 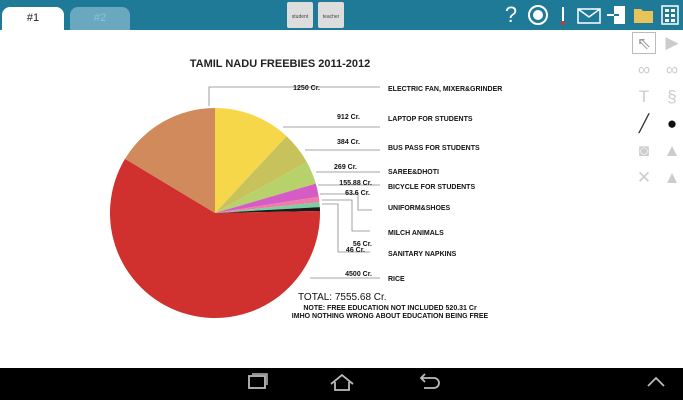 I want to click on tab-2: #2, so click(x=100, y=18).